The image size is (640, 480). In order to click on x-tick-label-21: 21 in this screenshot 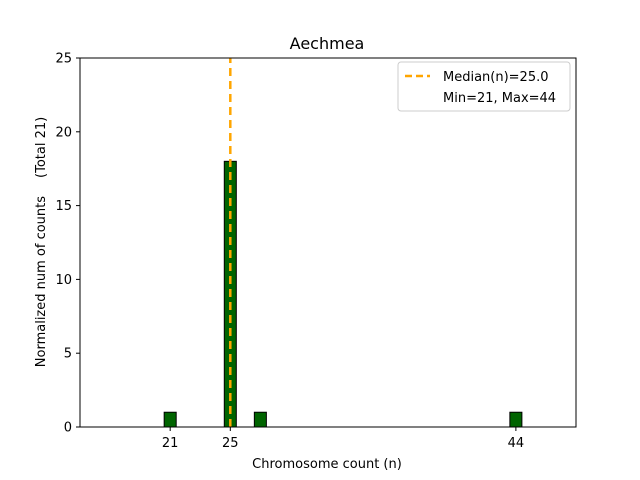, I will do `click(170, 443)`.